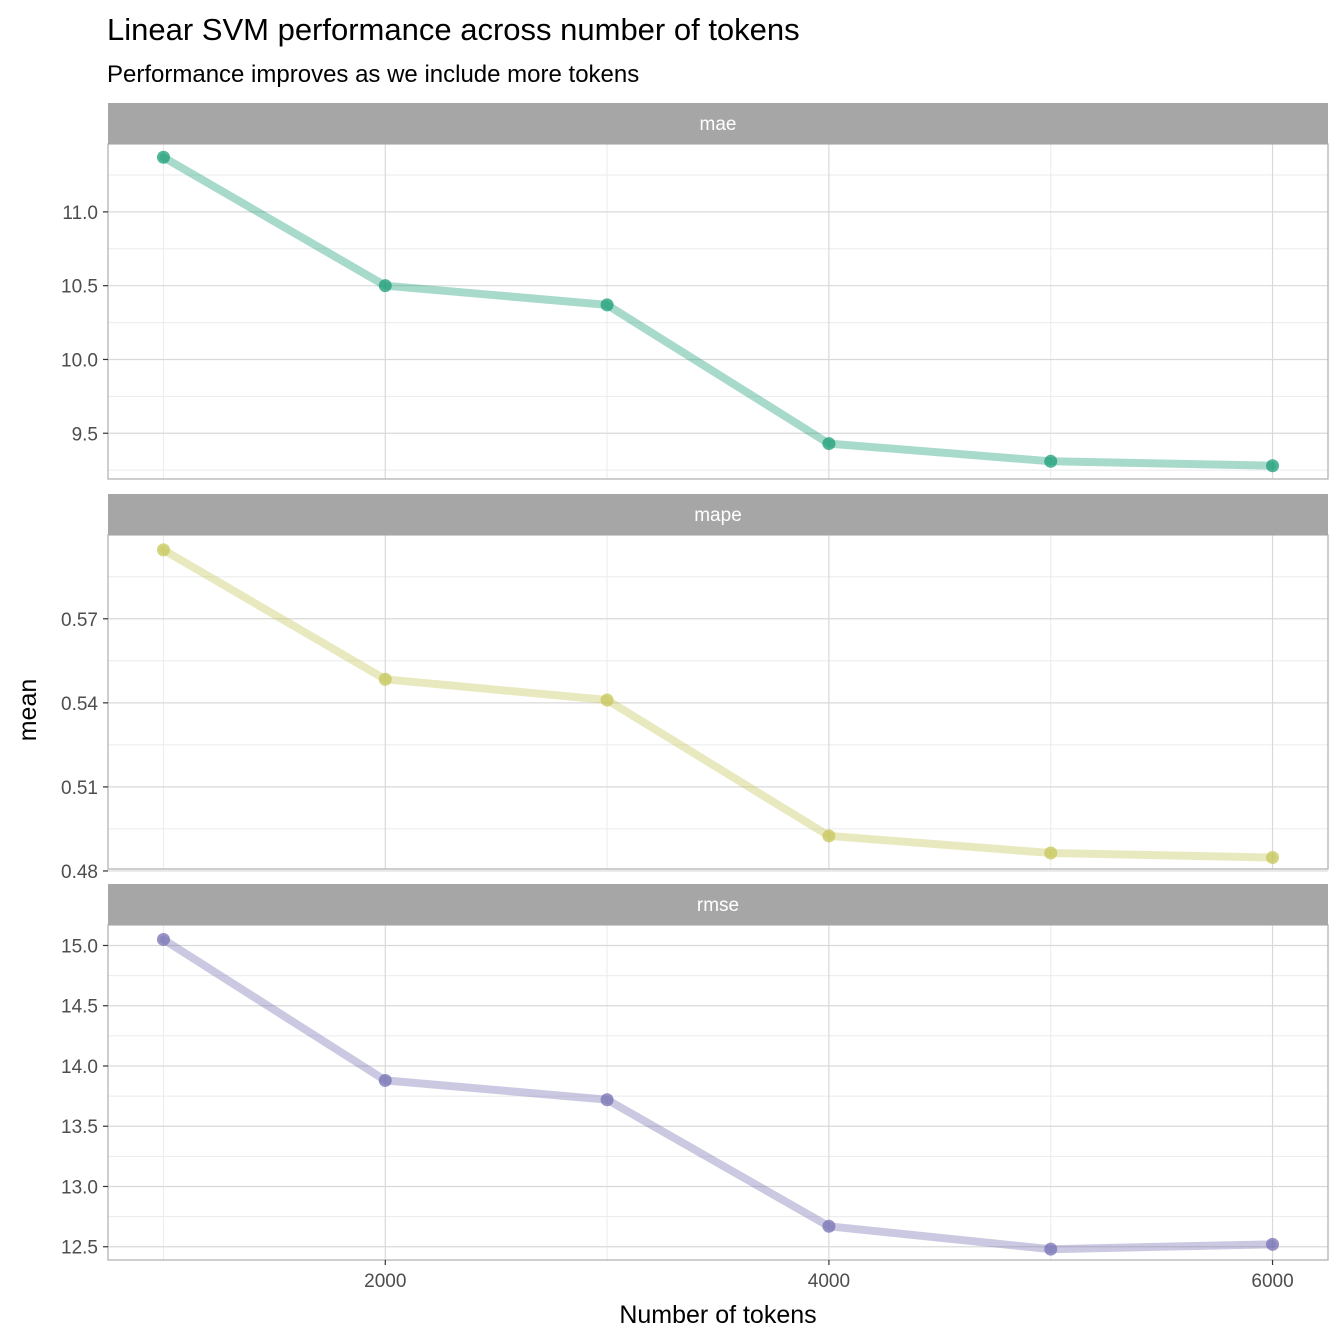  Describe the element at coordinates (79, 1187) in the screenshot. I see `y-tick-label: 13.0` at that location.